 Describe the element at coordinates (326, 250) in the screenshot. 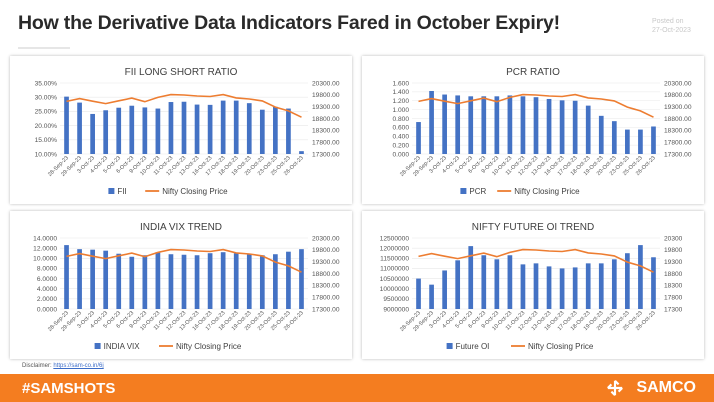

I see `right-axis-tick: 19800.00` at that location.